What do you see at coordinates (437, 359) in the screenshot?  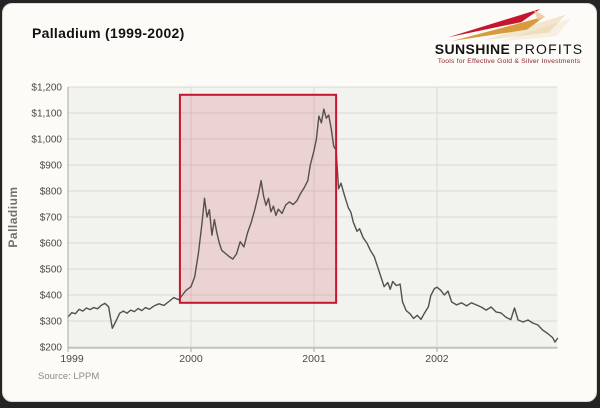 I see `x-tick-label: 2002` at bounding box center [437, 359].